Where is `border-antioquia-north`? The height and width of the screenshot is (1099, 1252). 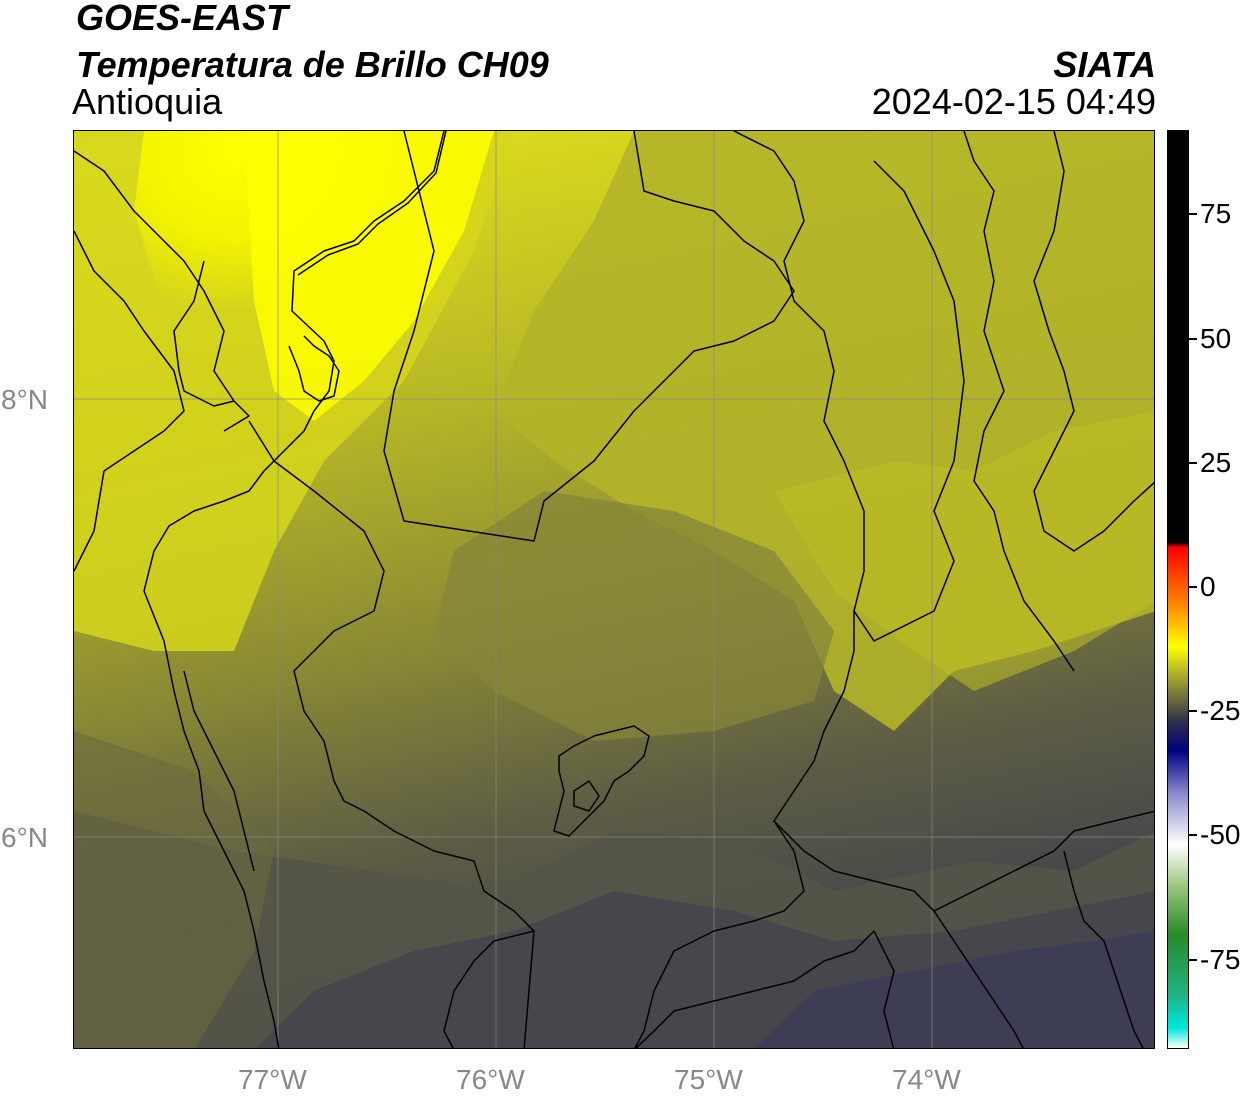
border-antioquia-north is located at coordinates (589, 336).